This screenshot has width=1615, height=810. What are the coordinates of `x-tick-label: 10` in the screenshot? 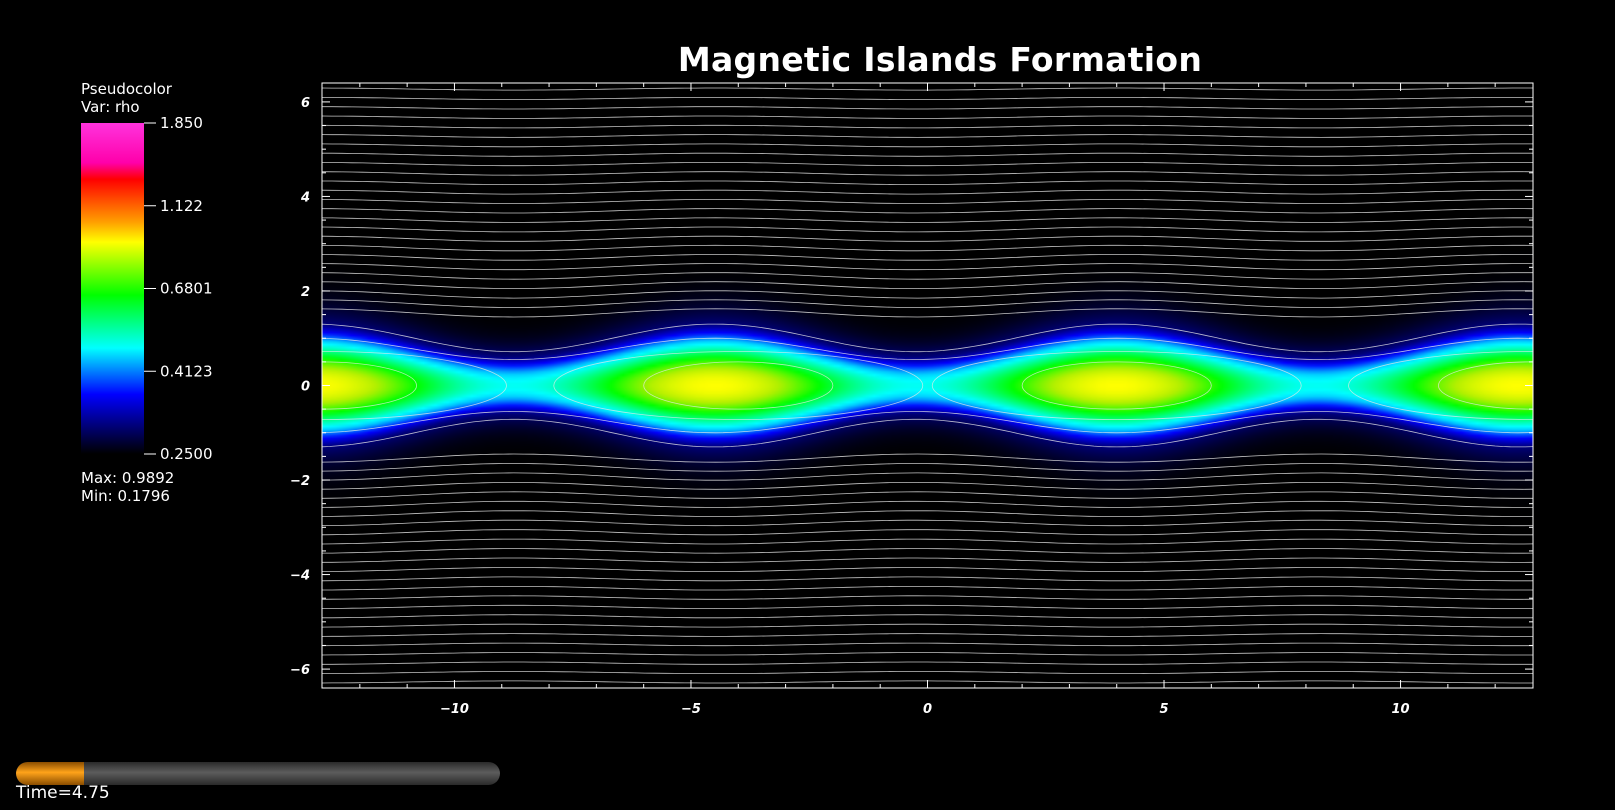 It's located at (1401, 709).